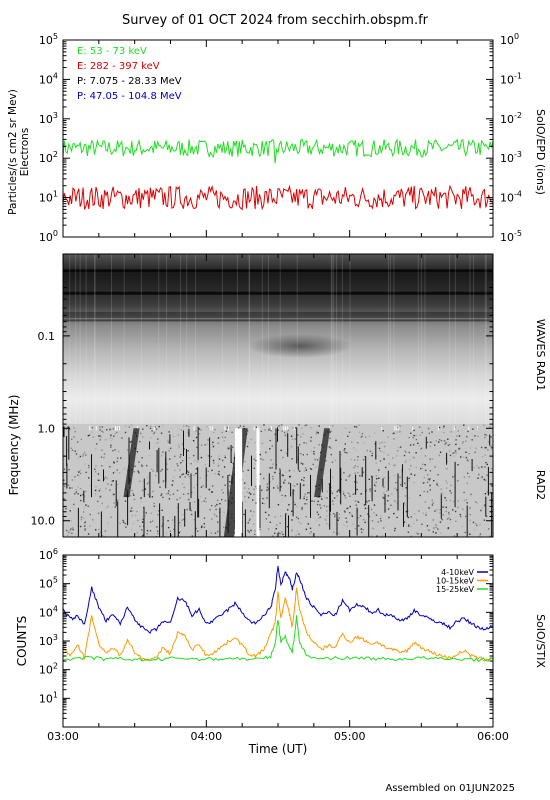  I want to click on epd-right-tick-label: 10-5, so click(511, 236).